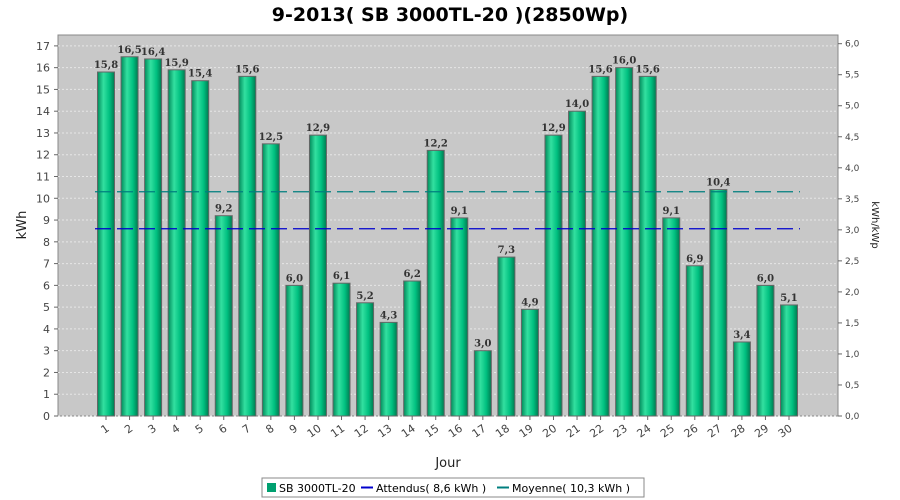 This screenshot has width=900, height=500. What do you see at coordinates (571, 488) in the screenshot?
I see `legend-label-average: Moyenne( 10,3 kWh )` at bounding box center [571, 488].